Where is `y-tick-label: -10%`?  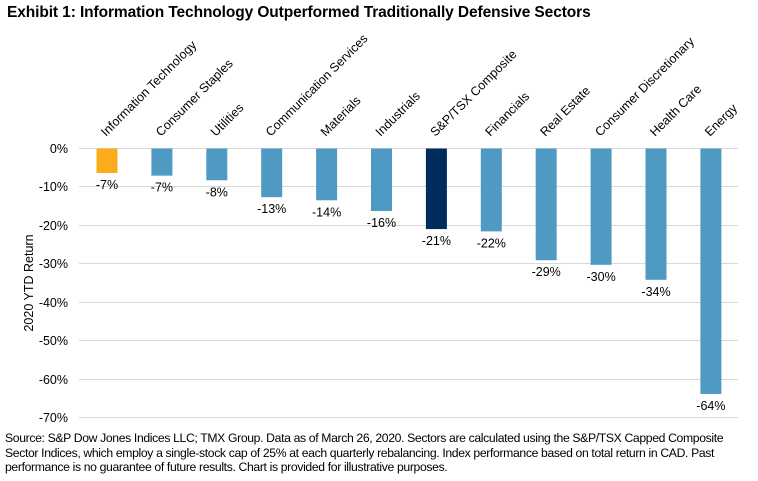 y-tick-label: -10% is located at coordinates (53, 187).